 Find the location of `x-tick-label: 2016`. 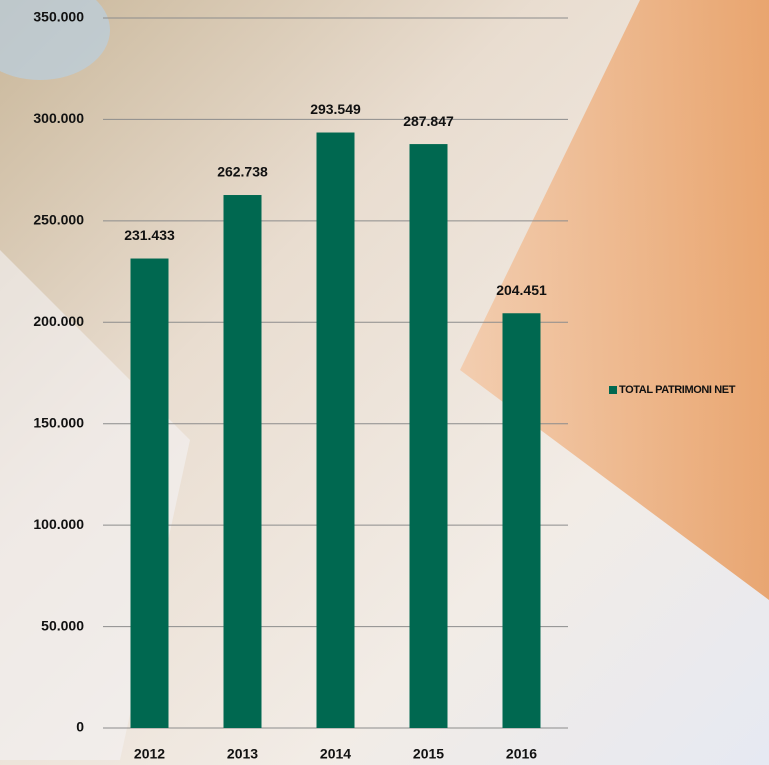

x-tick-label: 2016 is located at coordinates (521, 754).